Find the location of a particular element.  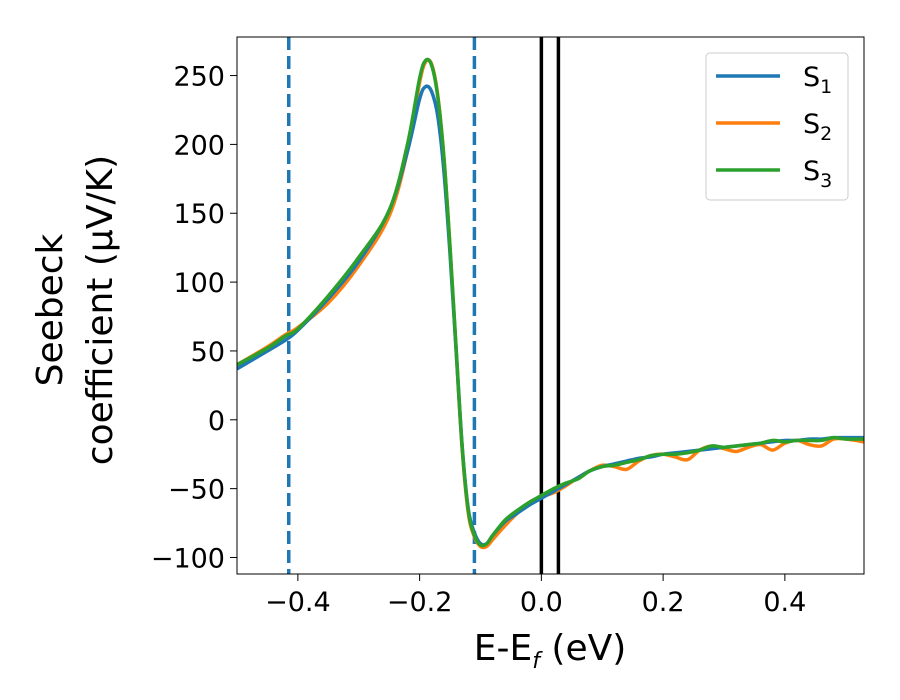

x-axis-label-unit: (eV) is located at coordinates (583, 648).